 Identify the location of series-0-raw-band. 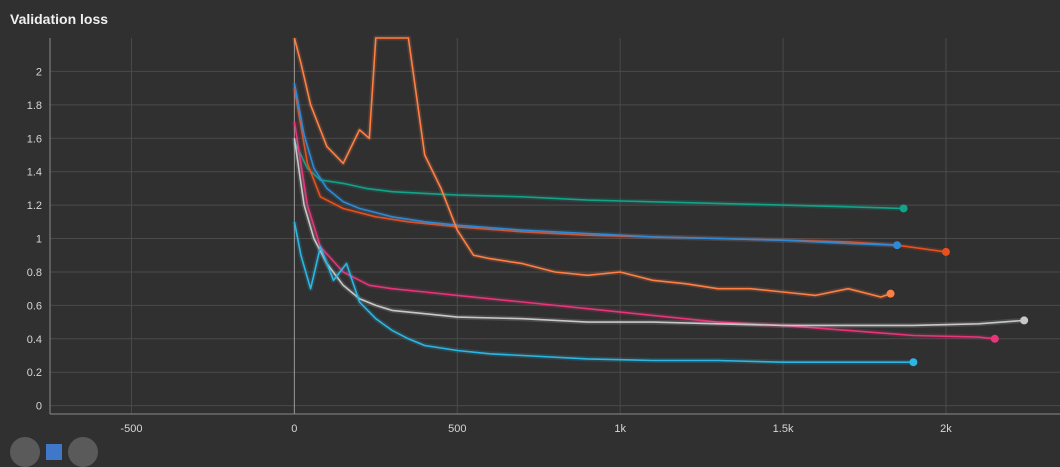
(598, 175).